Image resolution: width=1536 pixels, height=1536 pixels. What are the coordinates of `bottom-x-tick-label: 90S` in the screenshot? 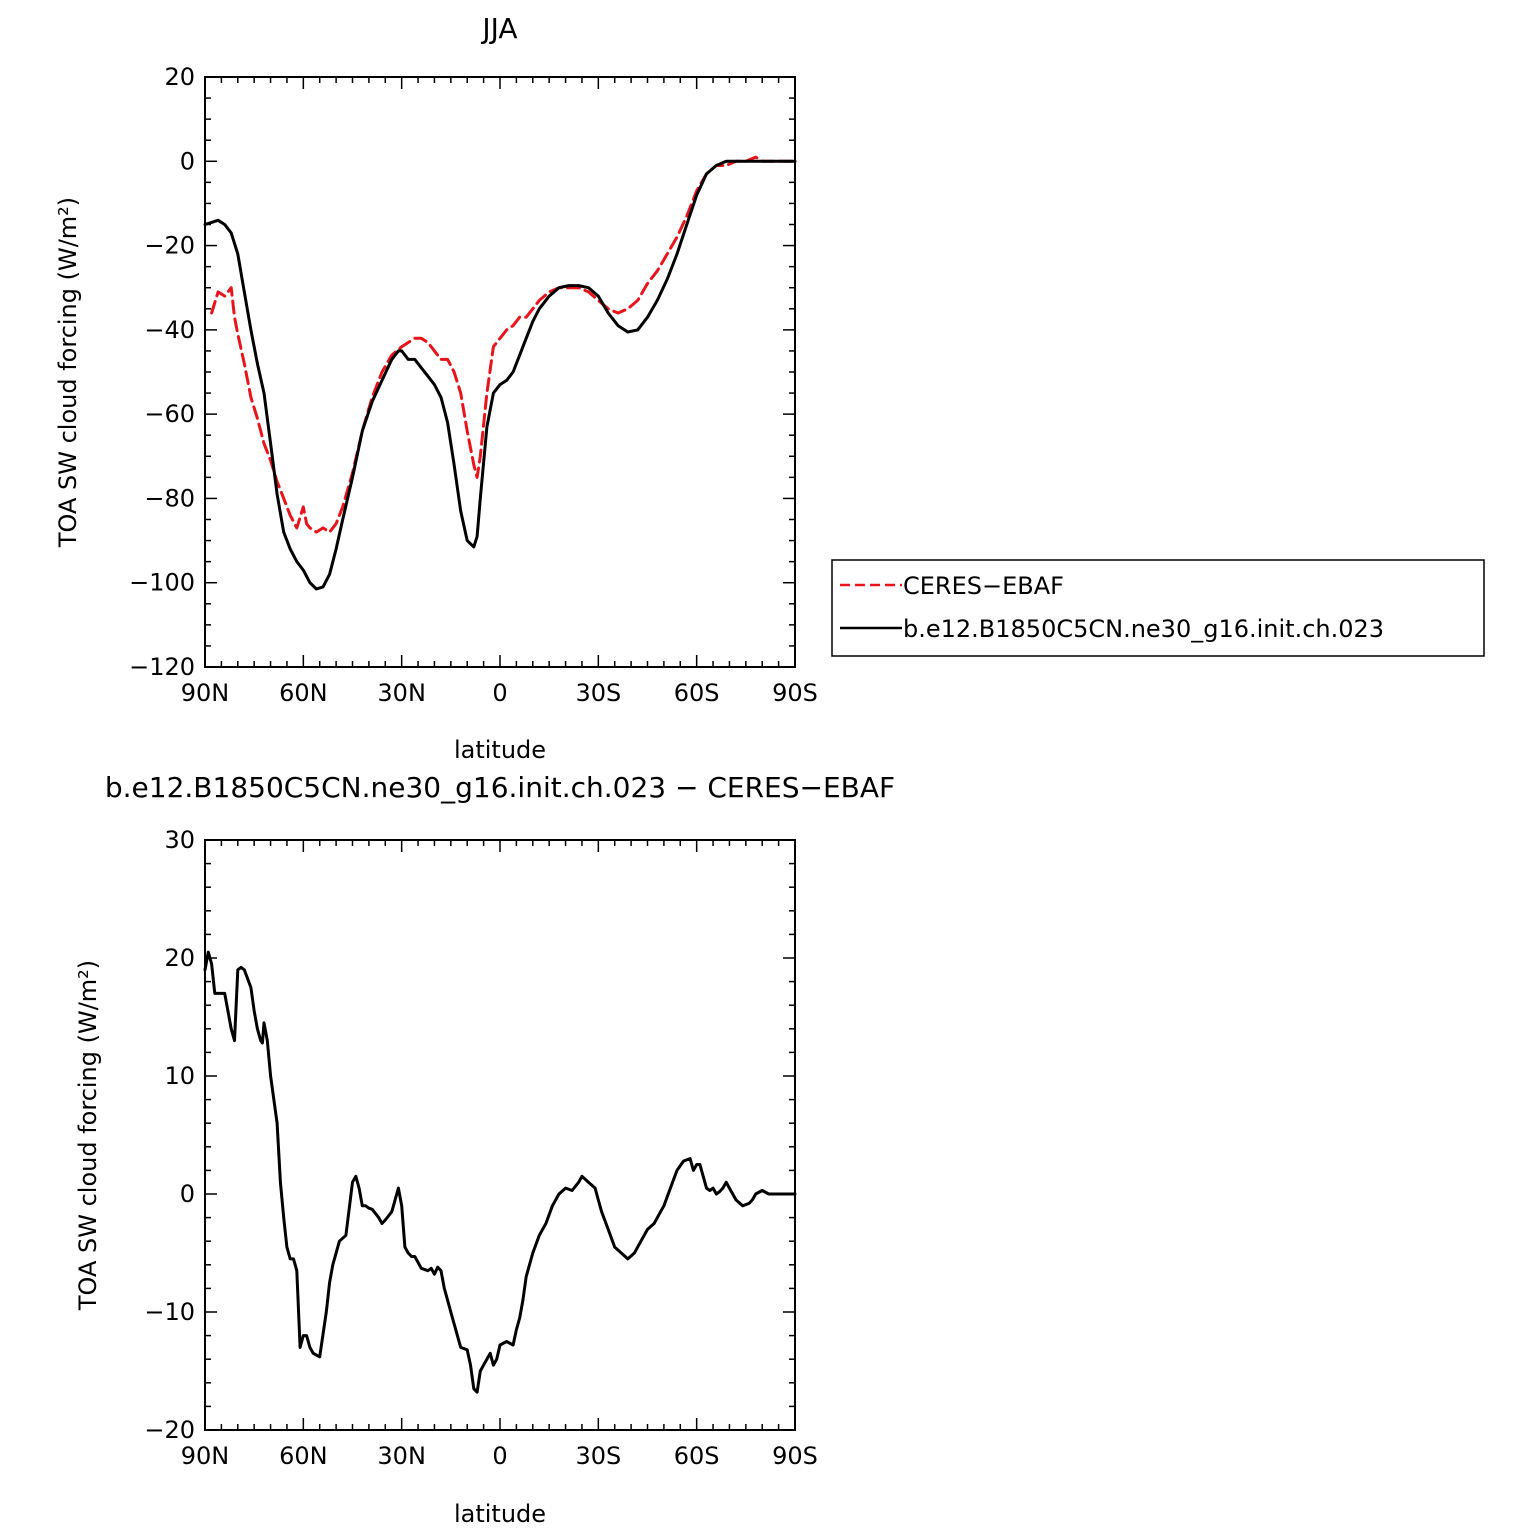 It's located at (795, 1456).